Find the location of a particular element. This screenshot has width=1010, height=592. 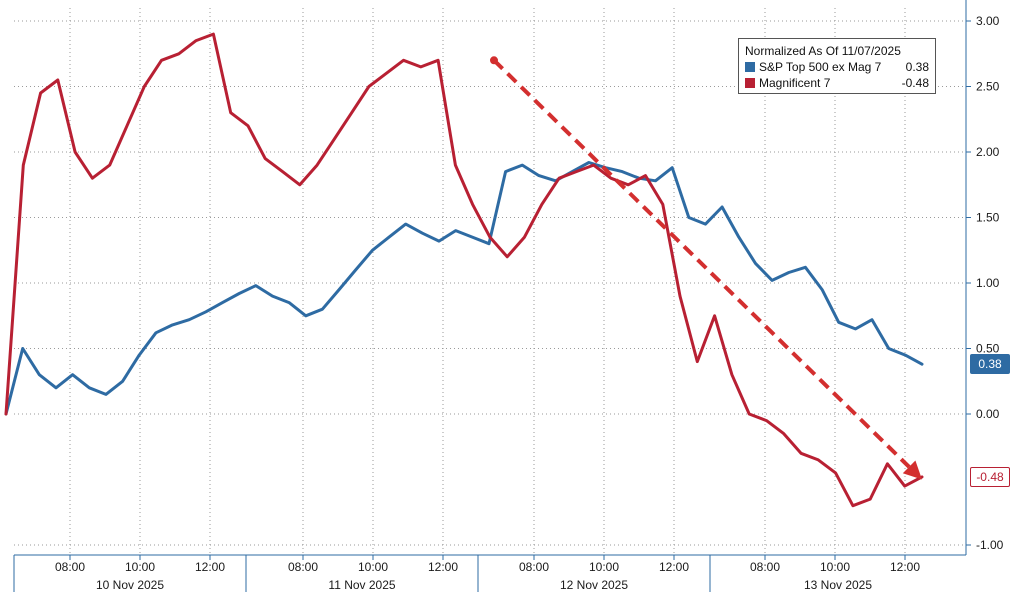

legend-title: Normalized As Of 11/07/2025 is located at coordinates (823, 51).